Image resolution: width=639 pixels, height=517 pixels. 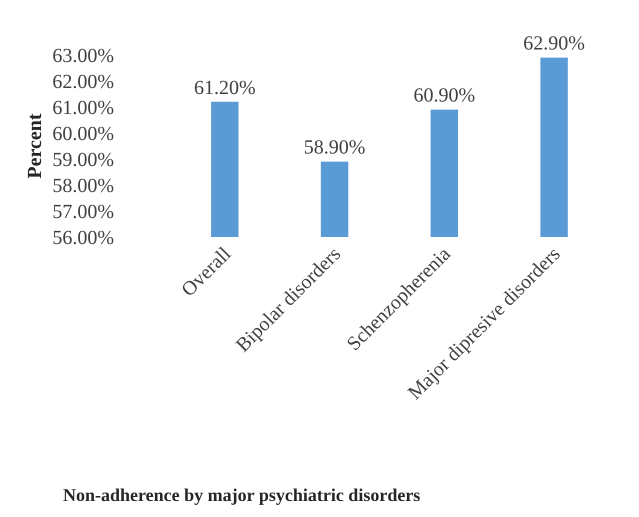 I want to click on y-tick-label: 61.00%, so click(x=83, y=108).